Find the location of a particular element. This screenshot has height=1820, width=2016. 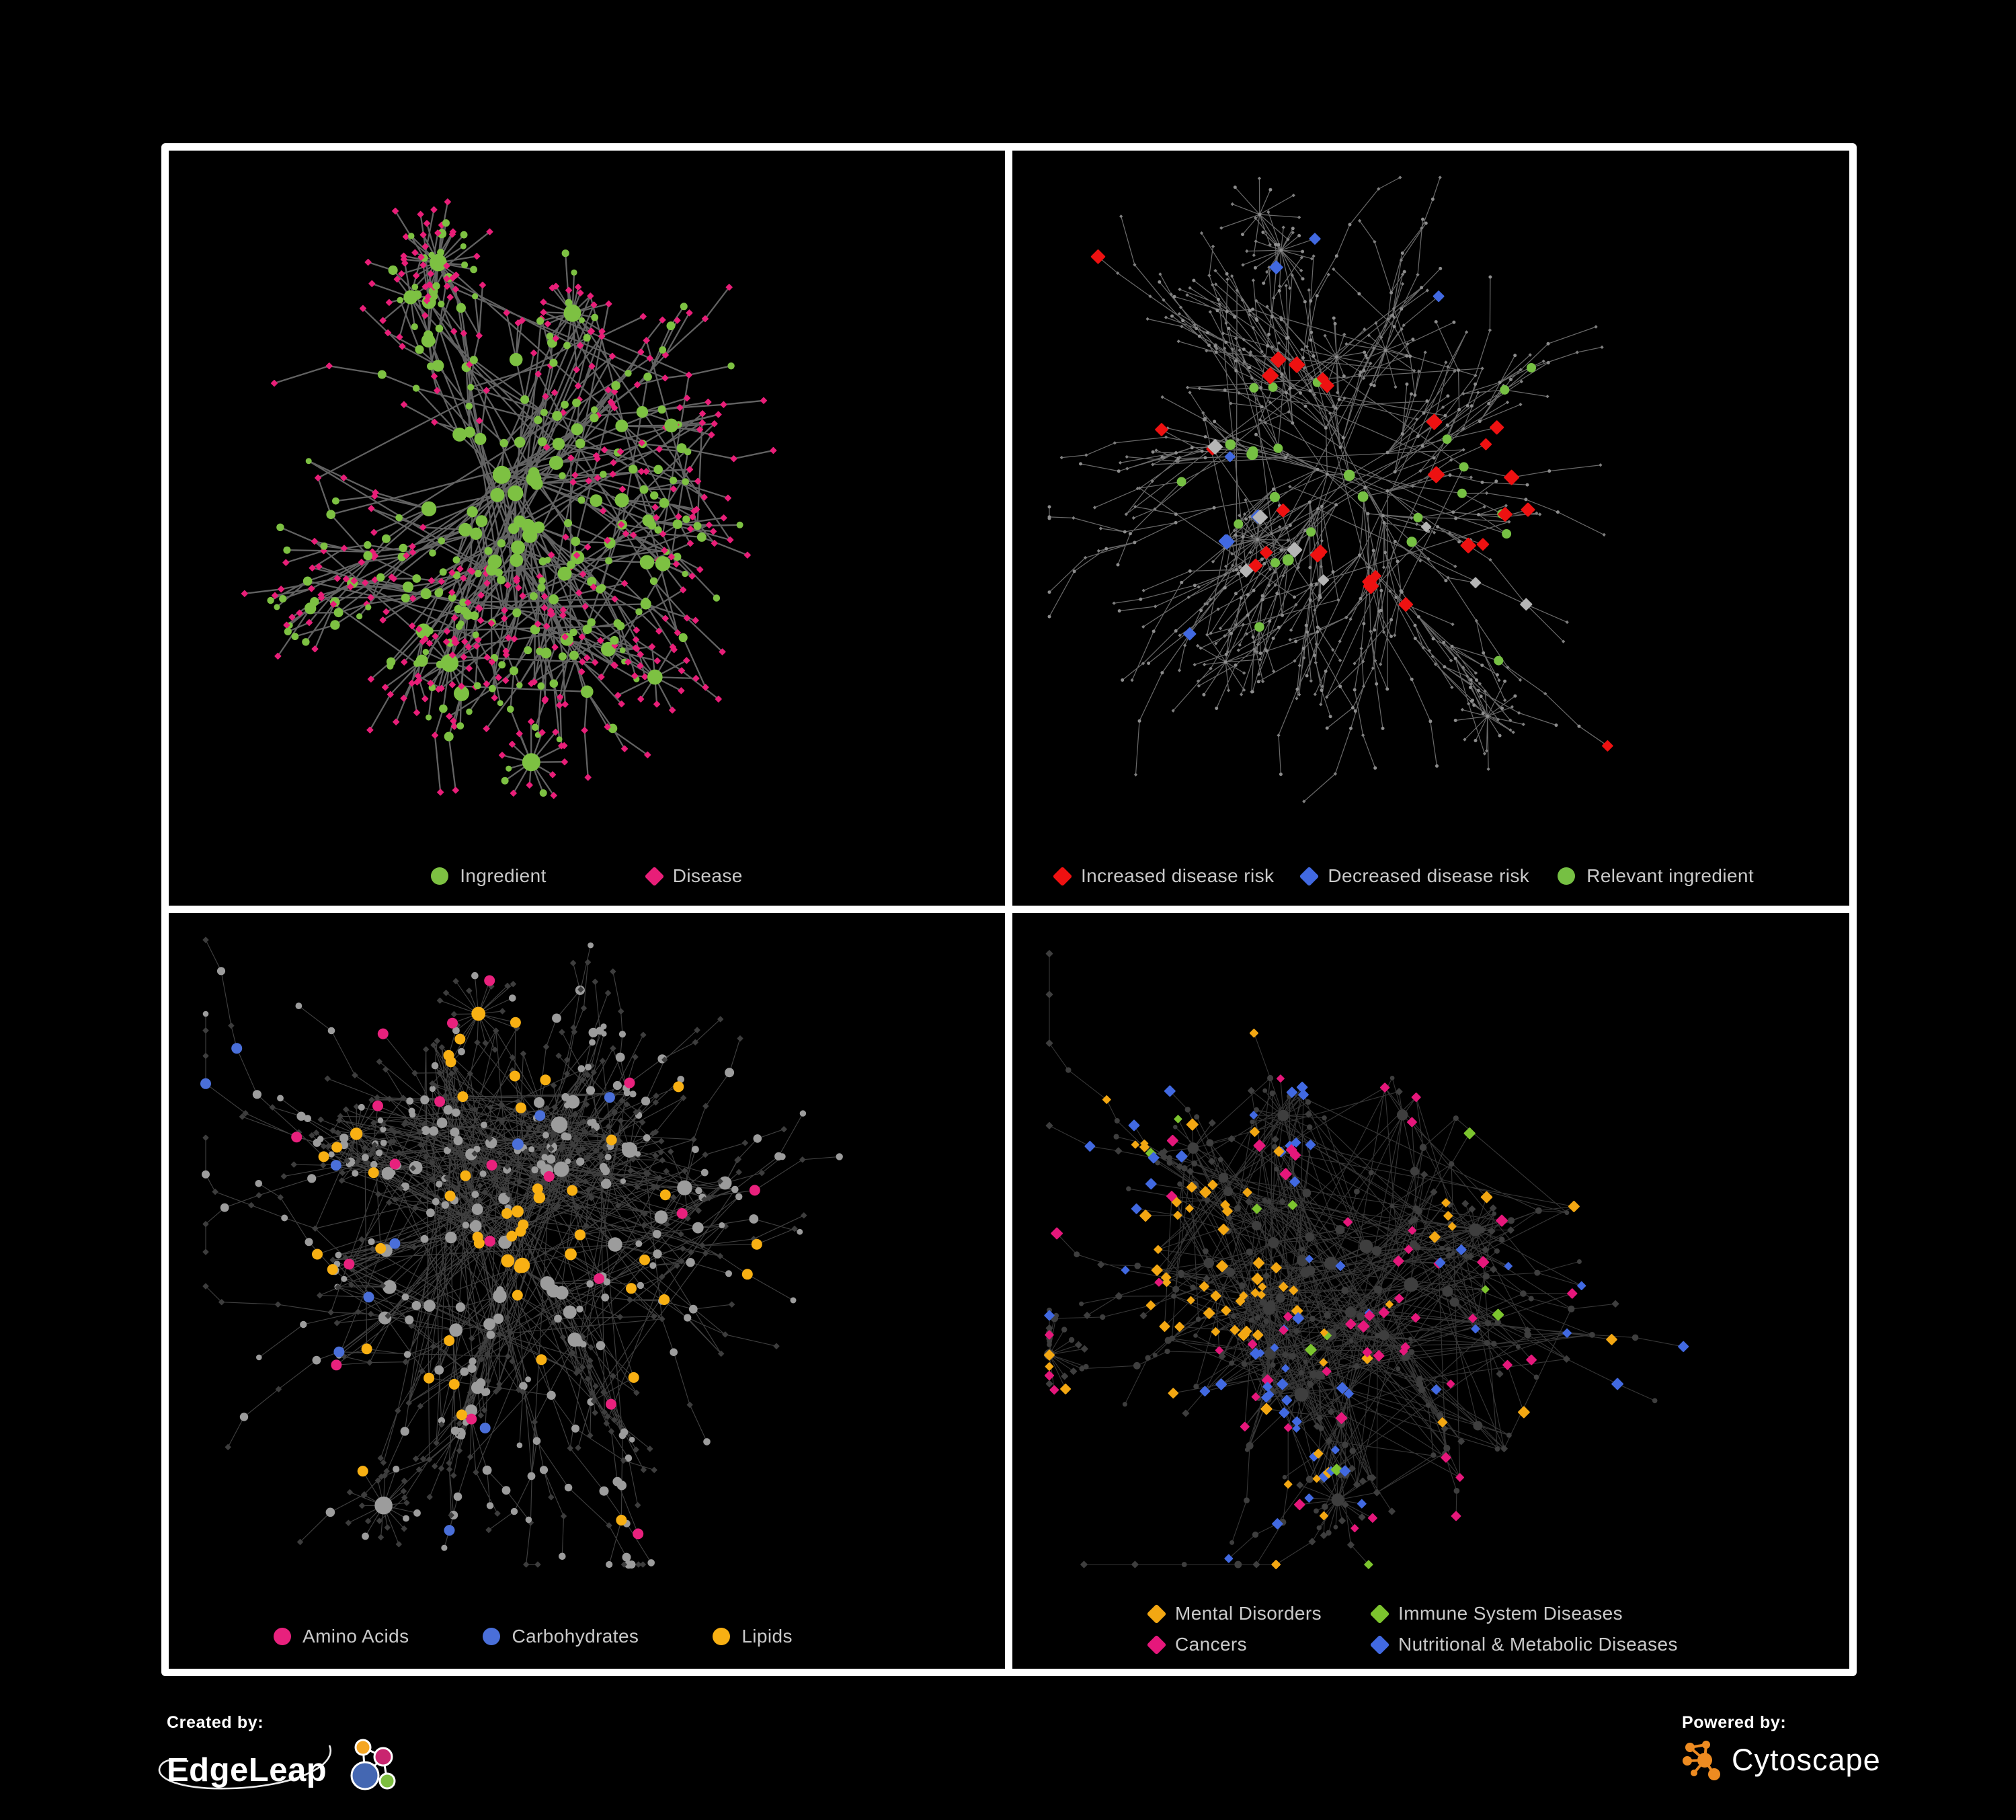

legend-label: Decreased disease risk is located at coordinates (1429, 875).